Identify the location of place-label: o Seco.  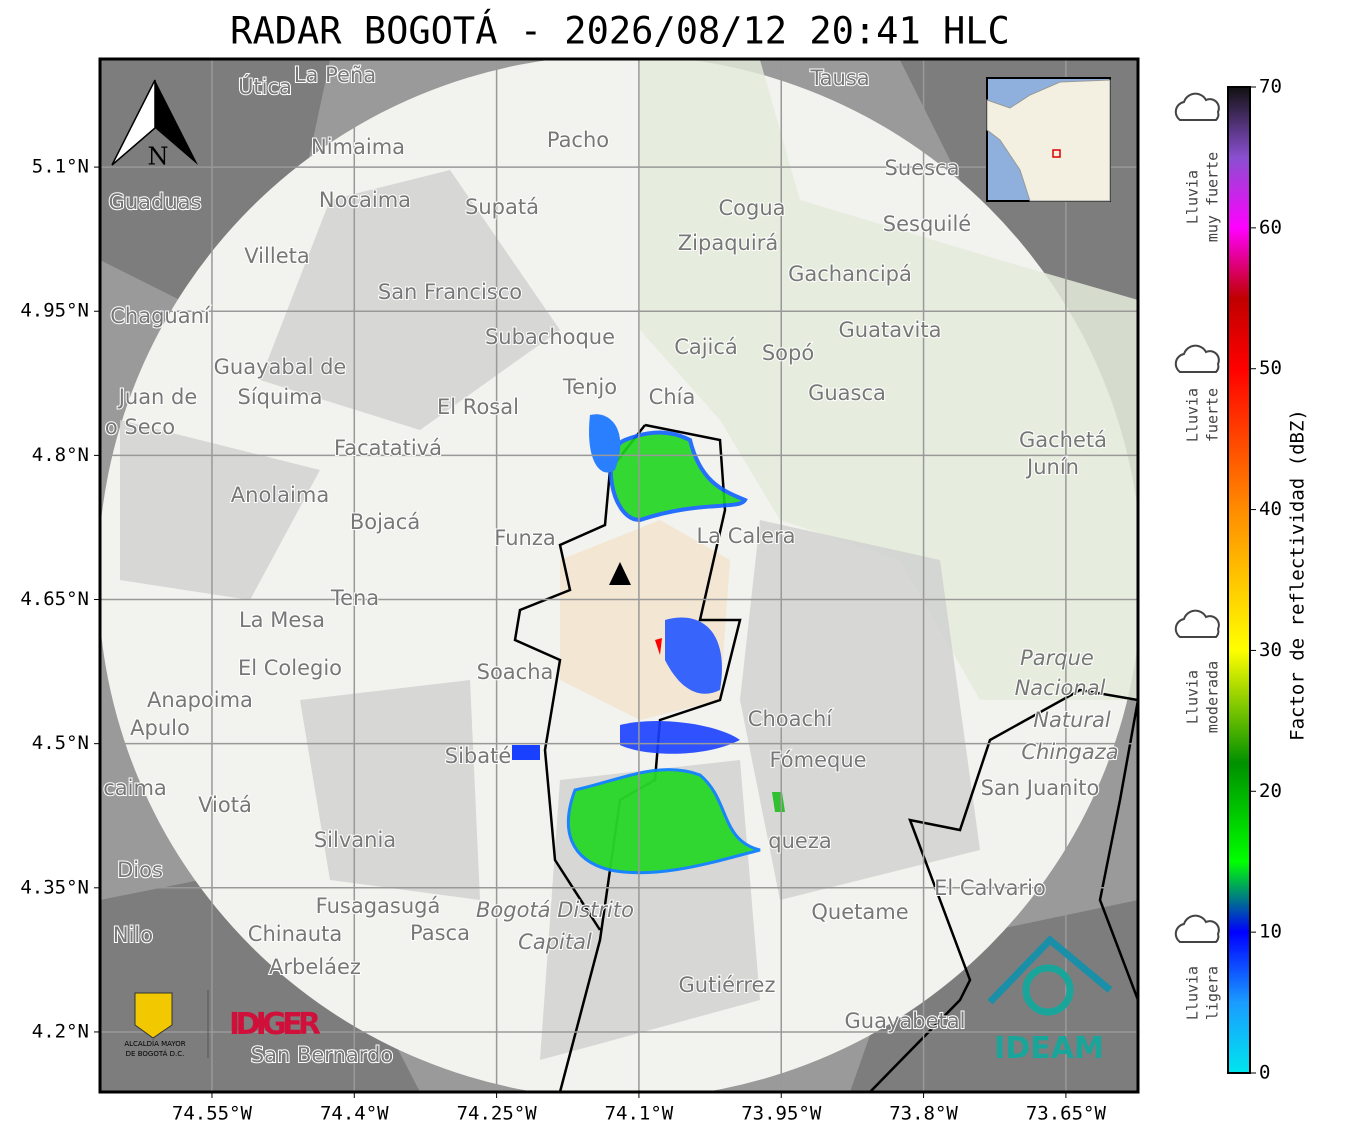
(140, 427).